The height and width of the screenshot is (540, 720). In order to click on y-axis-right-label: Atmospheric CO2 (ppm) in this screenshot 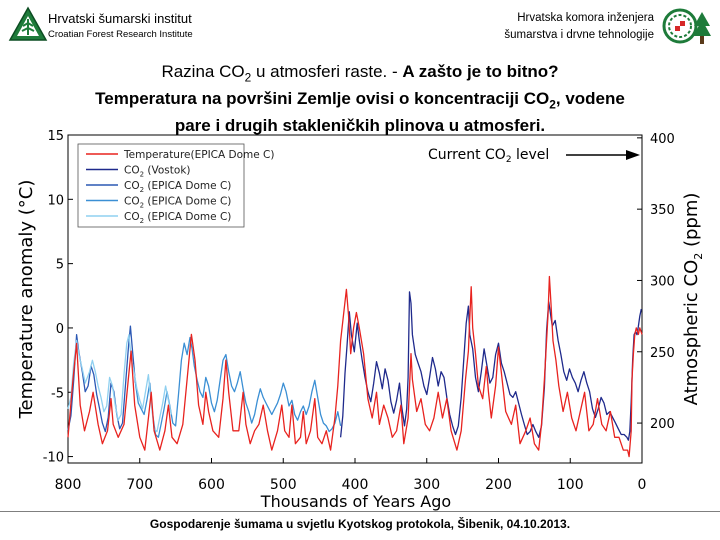, I will do `click(693, 299)`.